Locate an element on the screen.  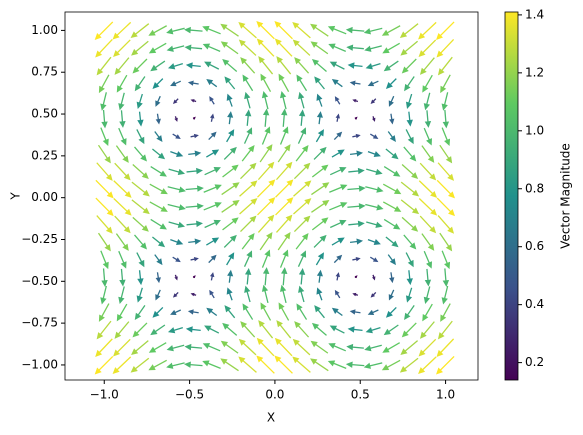
x-tick-label: −0.5 is located at coordinates (189, 395).